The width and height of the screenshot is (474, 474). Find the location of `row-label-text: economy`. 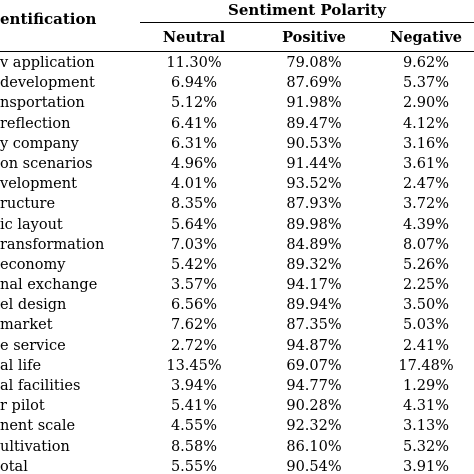

row-label-text: economy is located at coordinates (33, 264).